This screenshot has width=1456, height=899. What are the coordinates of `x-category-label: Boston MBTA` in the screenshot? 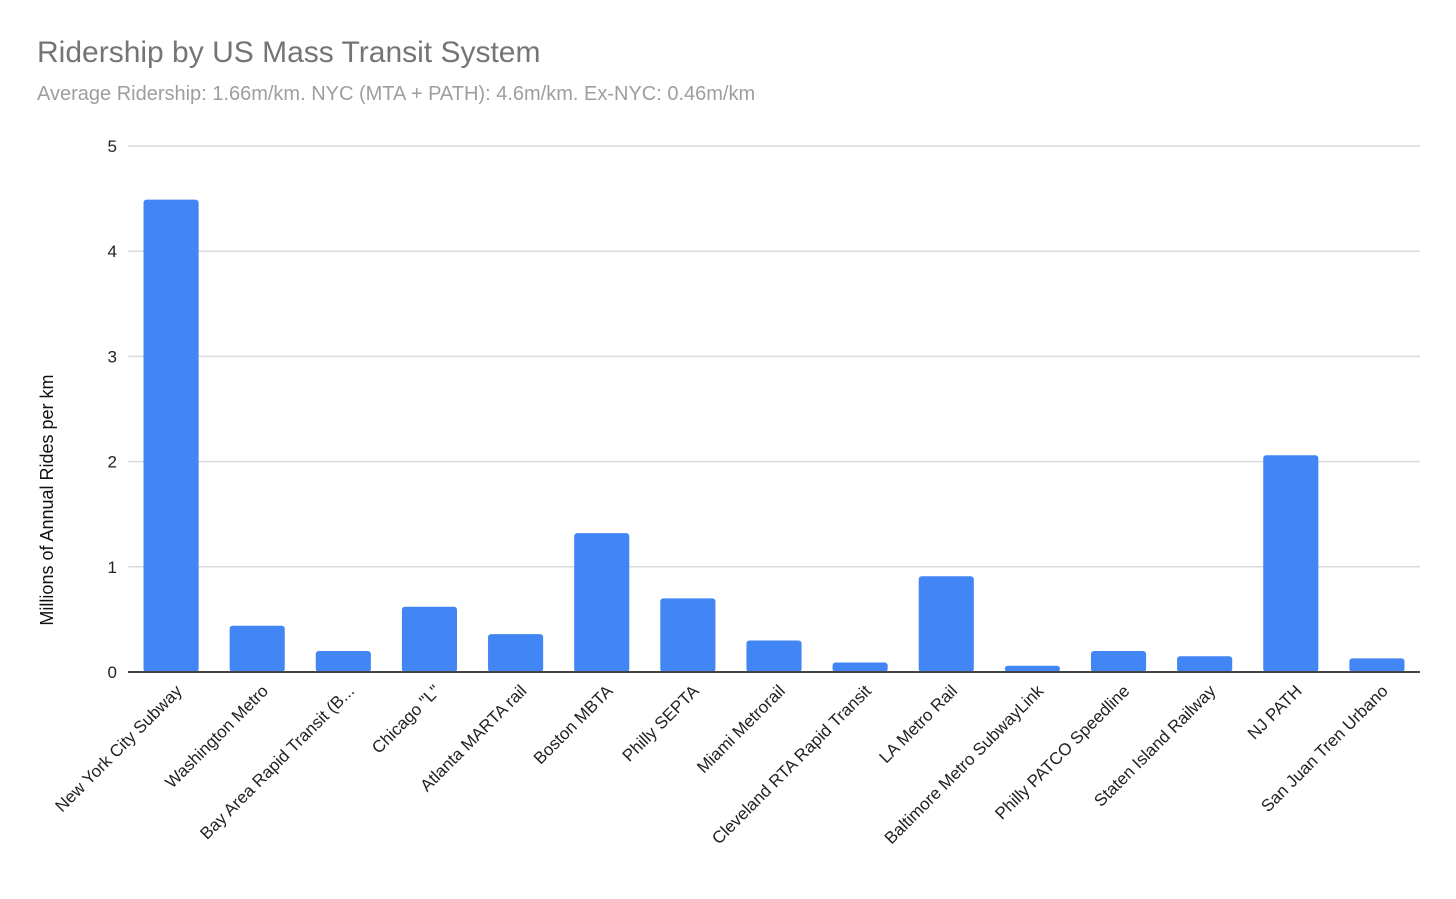 It's located at (573, 724).